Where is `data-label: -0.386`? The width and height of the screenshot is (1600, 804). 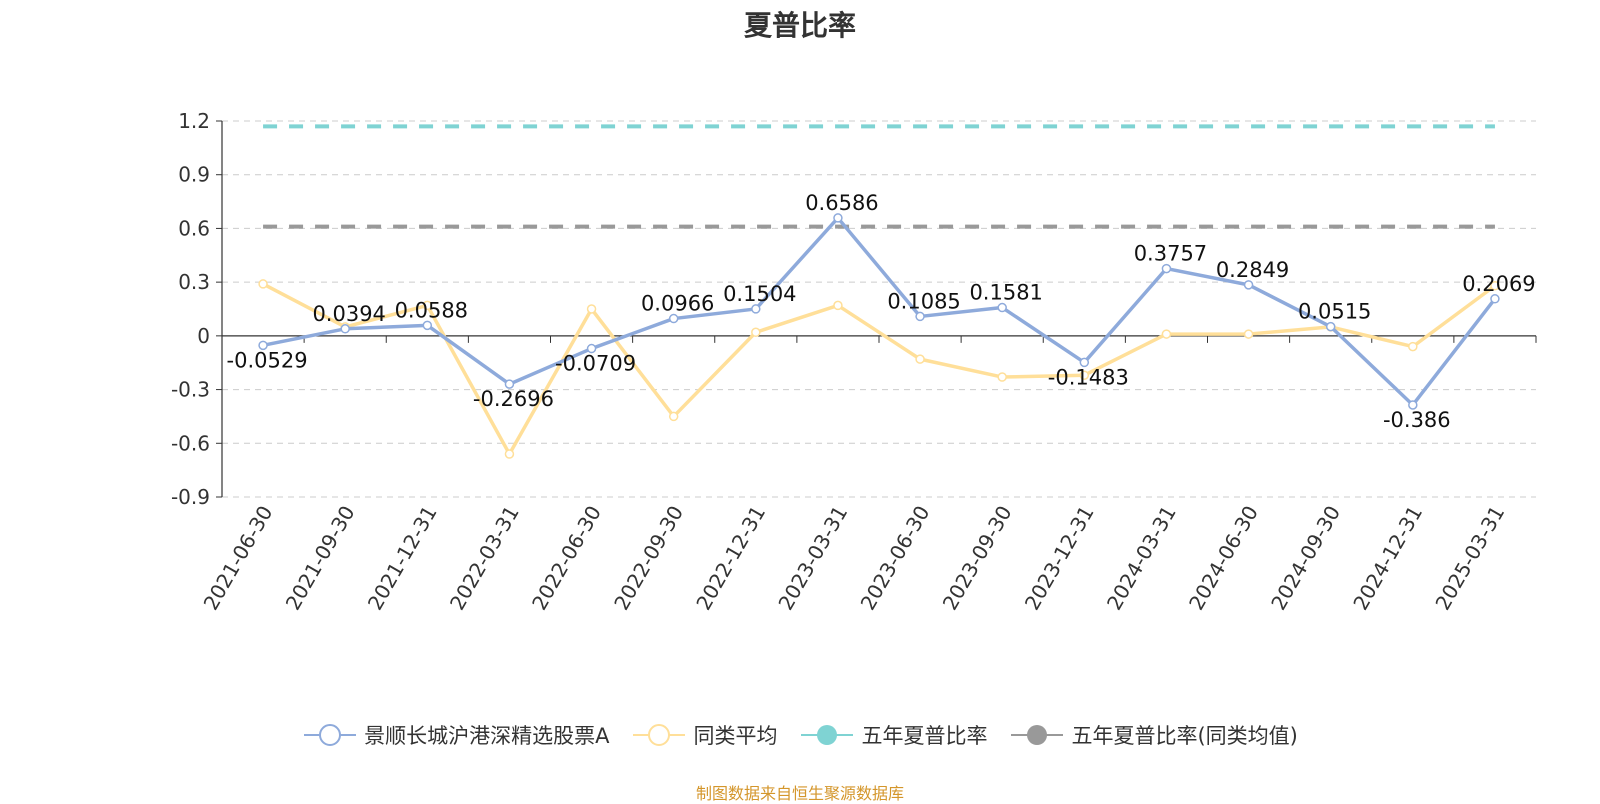
data-label: -0.386 is located at coordinates (1417, 420).